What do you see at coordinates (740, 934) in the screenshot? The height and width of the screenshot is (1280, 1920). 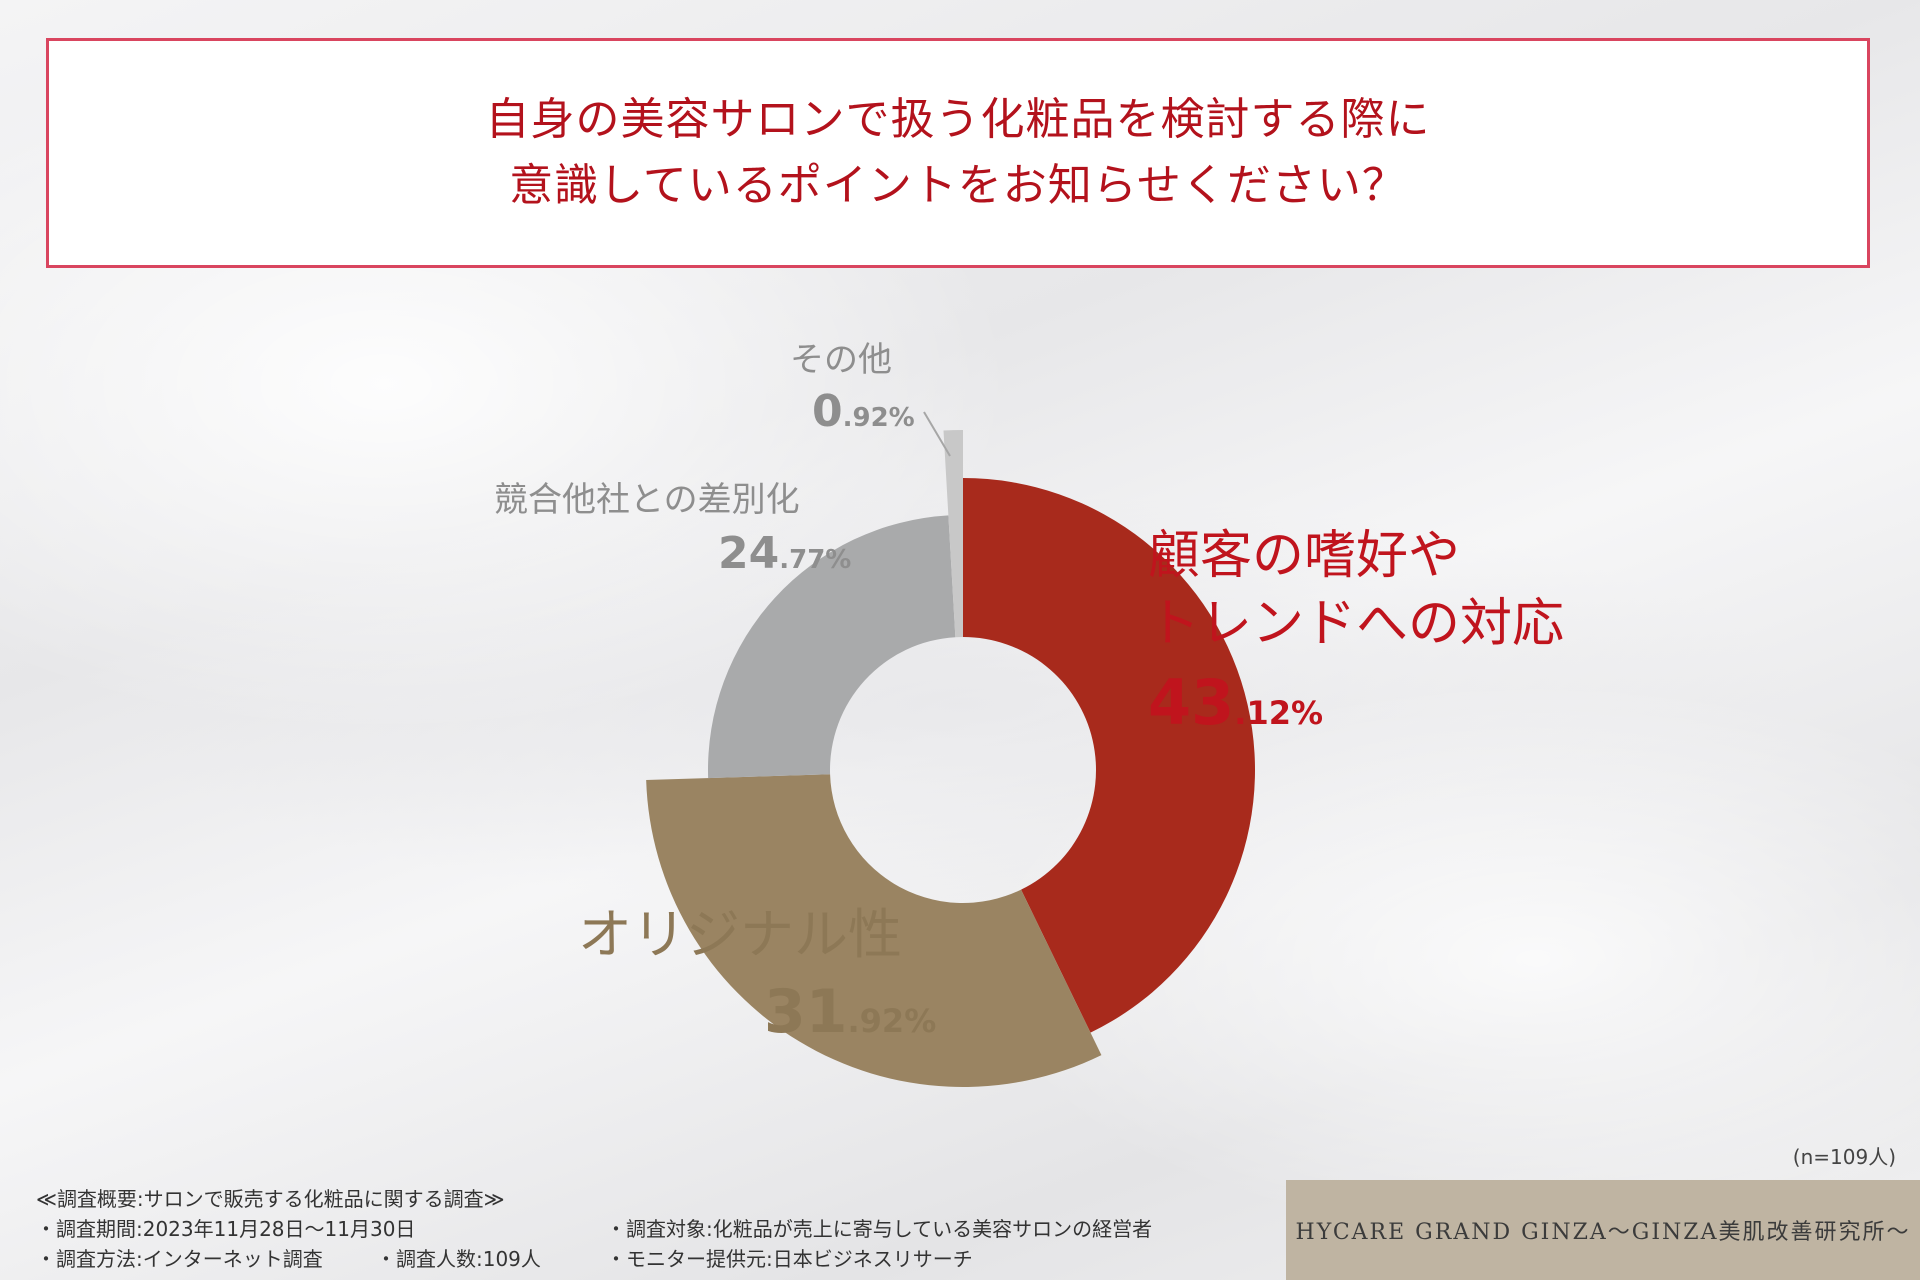 I see `label-originality-line1: オリジナル性` at bounding box center [740, 934].